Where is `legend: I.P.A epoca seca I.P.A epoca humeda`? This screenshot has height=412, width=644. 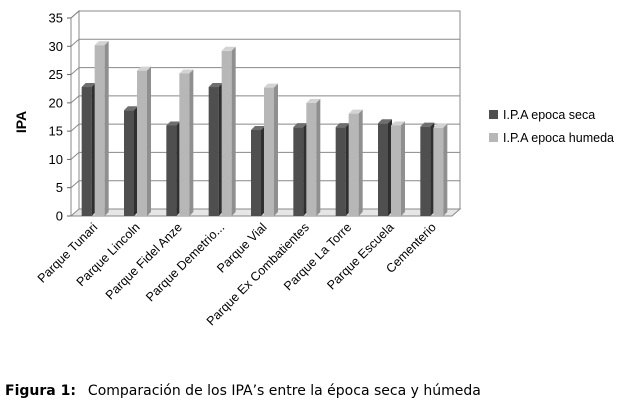 legend: I.P.A epoca seca I.P.A epoca humeda is located at coordinates (551, 126).